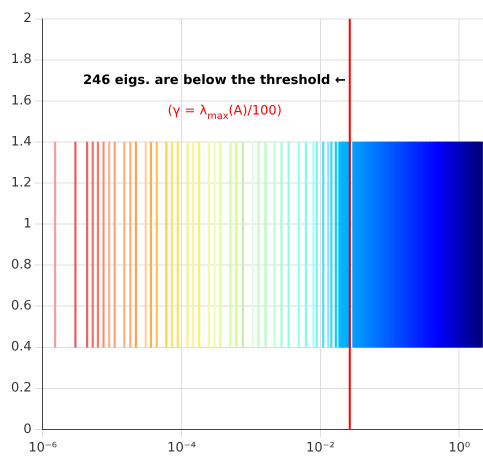  What do you see at coordinates (21, 60) in the screenshot?
I see `y-tick-label: 1.8` at bounding box center [21, 60].